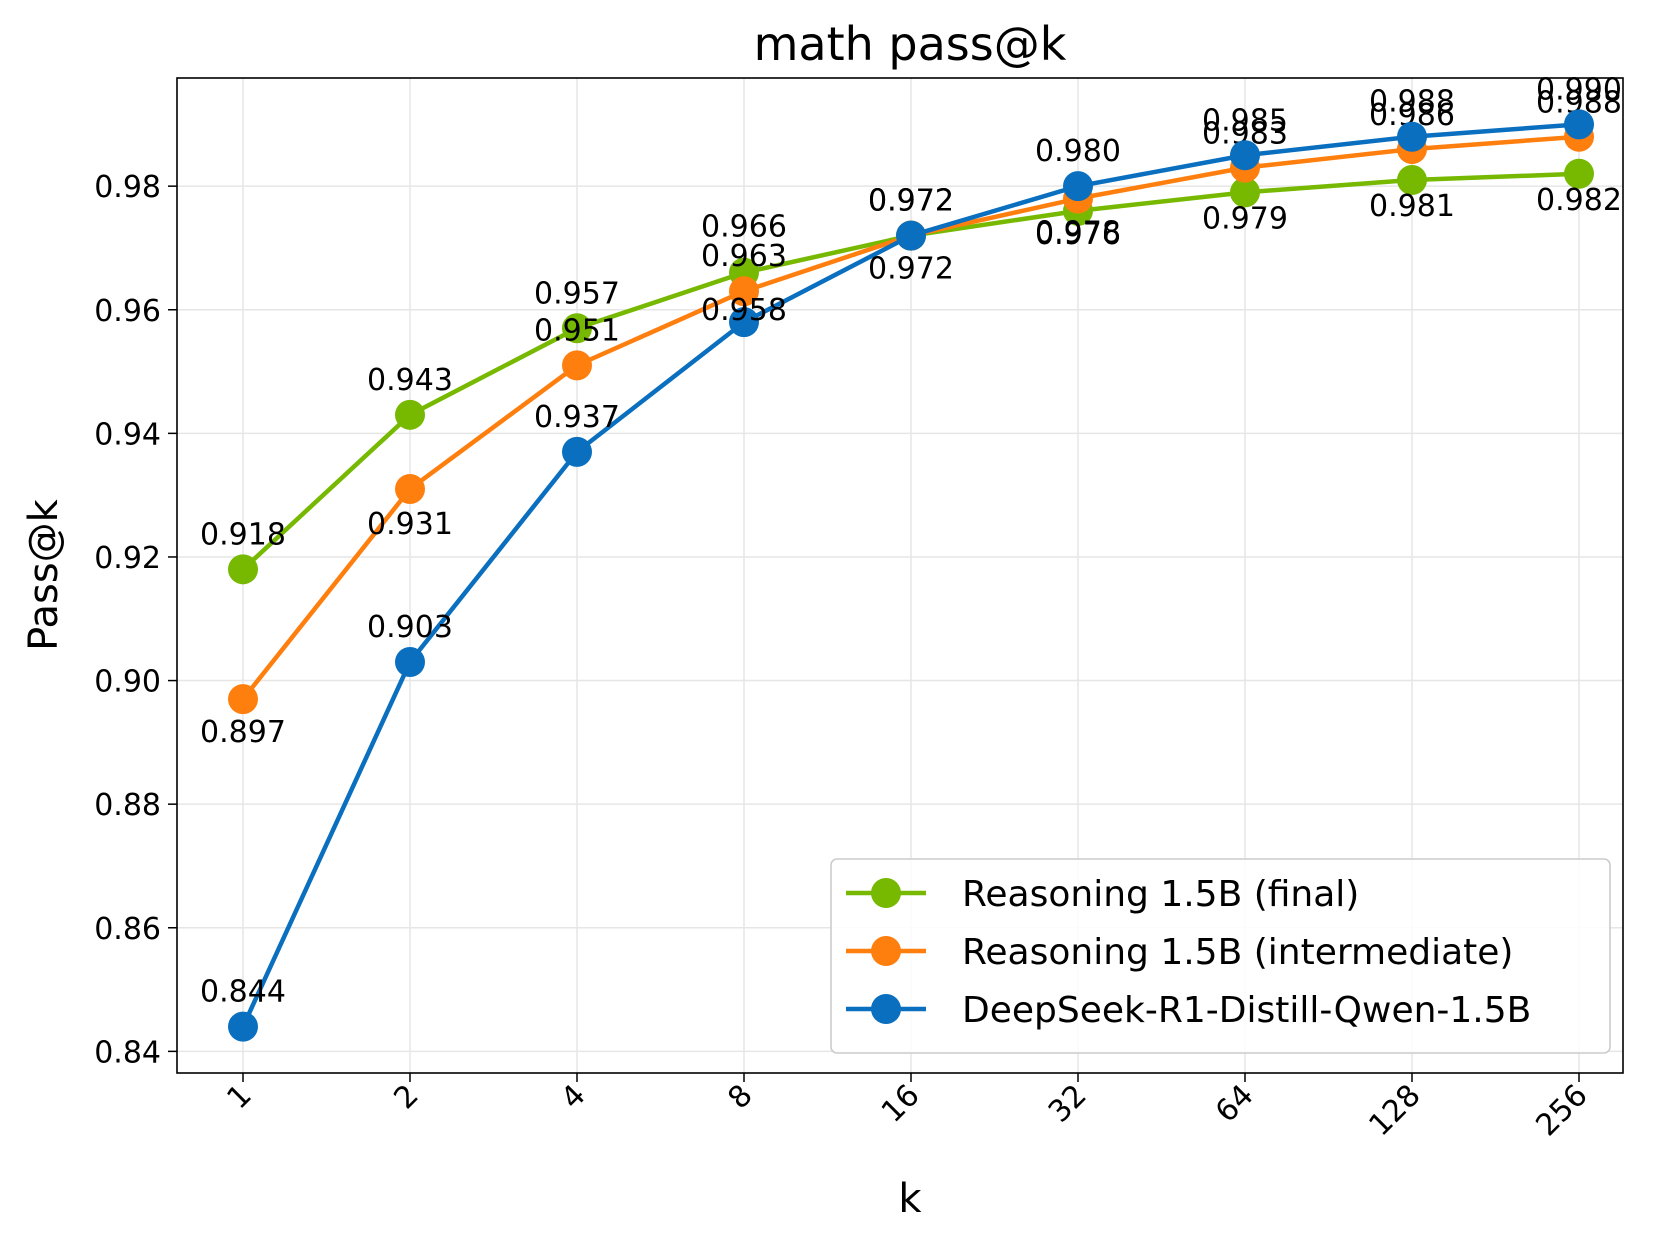 The width and height of the screenshot is (1661, 1238). What do you see at coordinates (127, 1052) in the screenshot?
I see `y-tick-label: 0.84` at bounding box center [127, 1052].